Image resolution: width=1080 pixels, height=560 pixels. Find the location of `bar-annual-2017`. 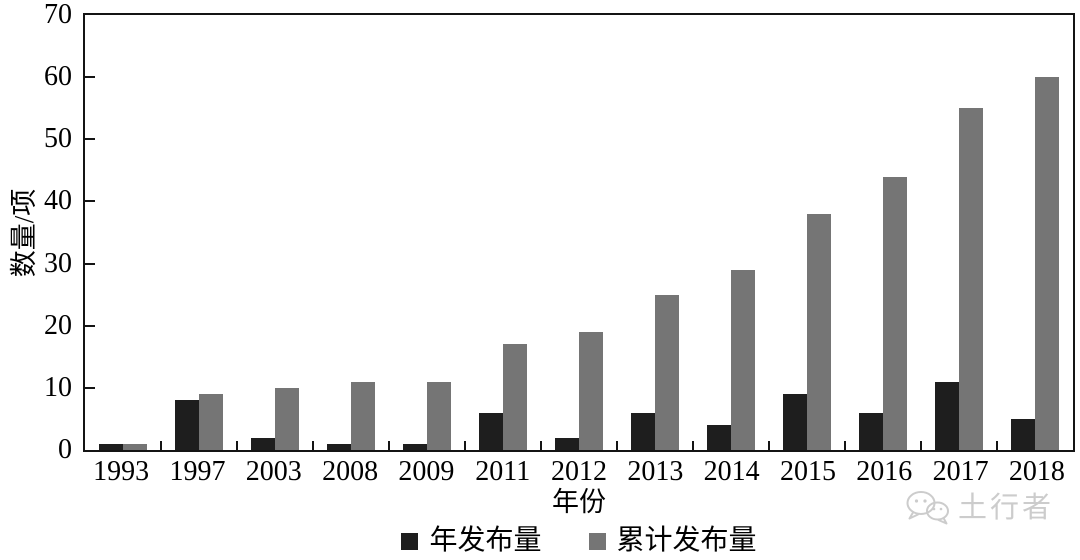

bar-annual-2017 is located at coordinates (947, 415).